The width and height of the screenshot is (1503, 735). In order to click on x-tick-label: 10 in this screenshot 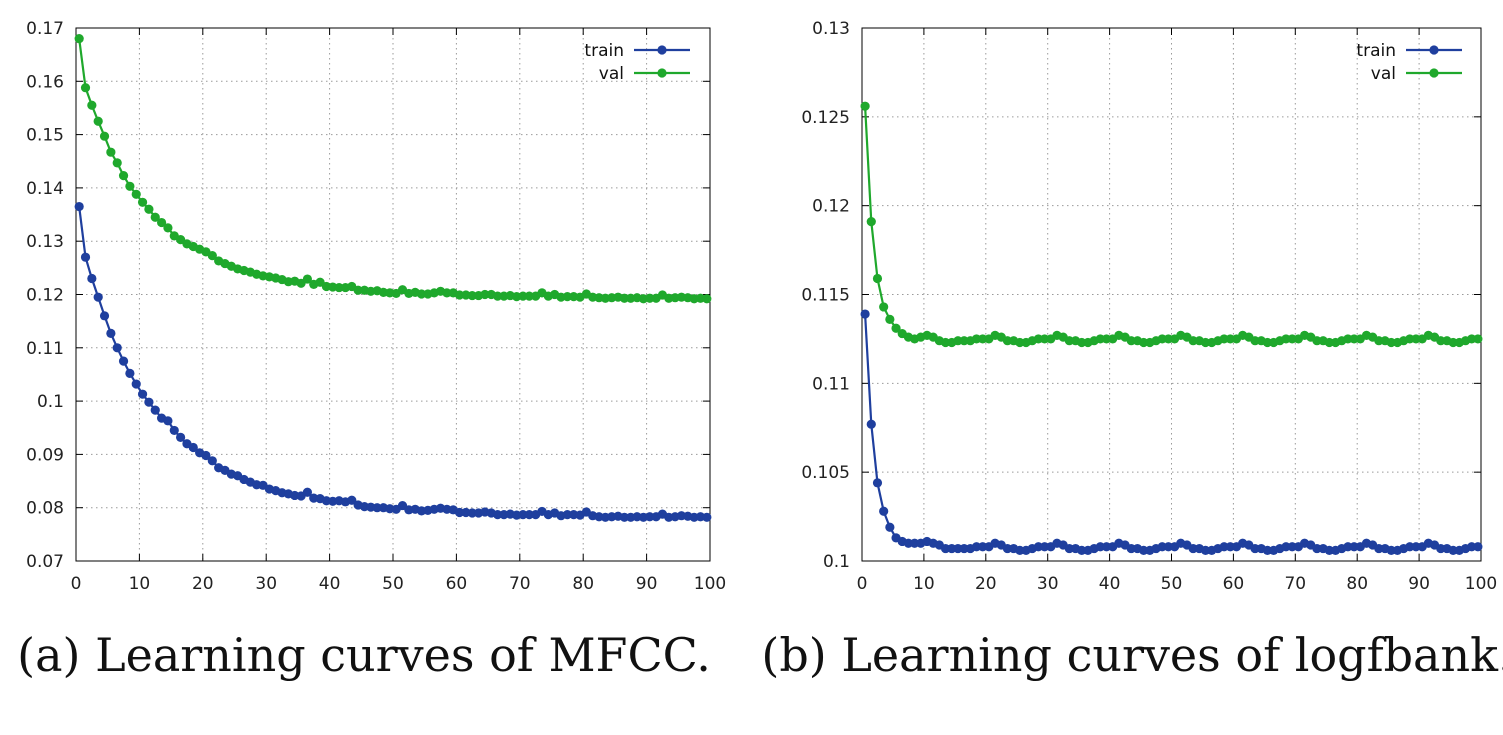, I will do `click(140, 584)`.